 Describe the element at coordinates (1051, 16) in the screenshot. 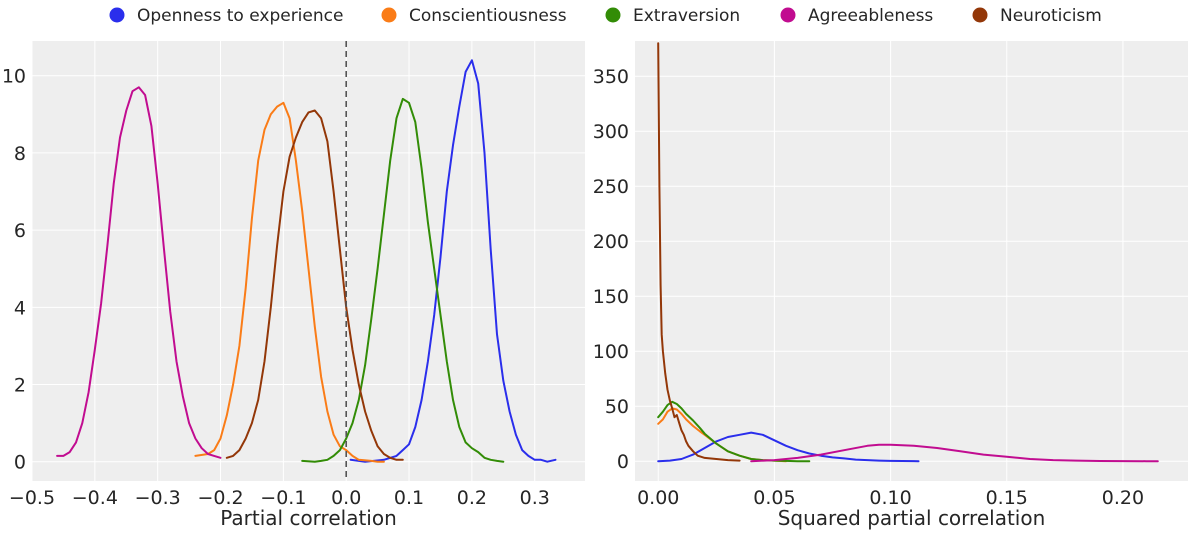

I see `legend-label: Neuroticism` at that location.